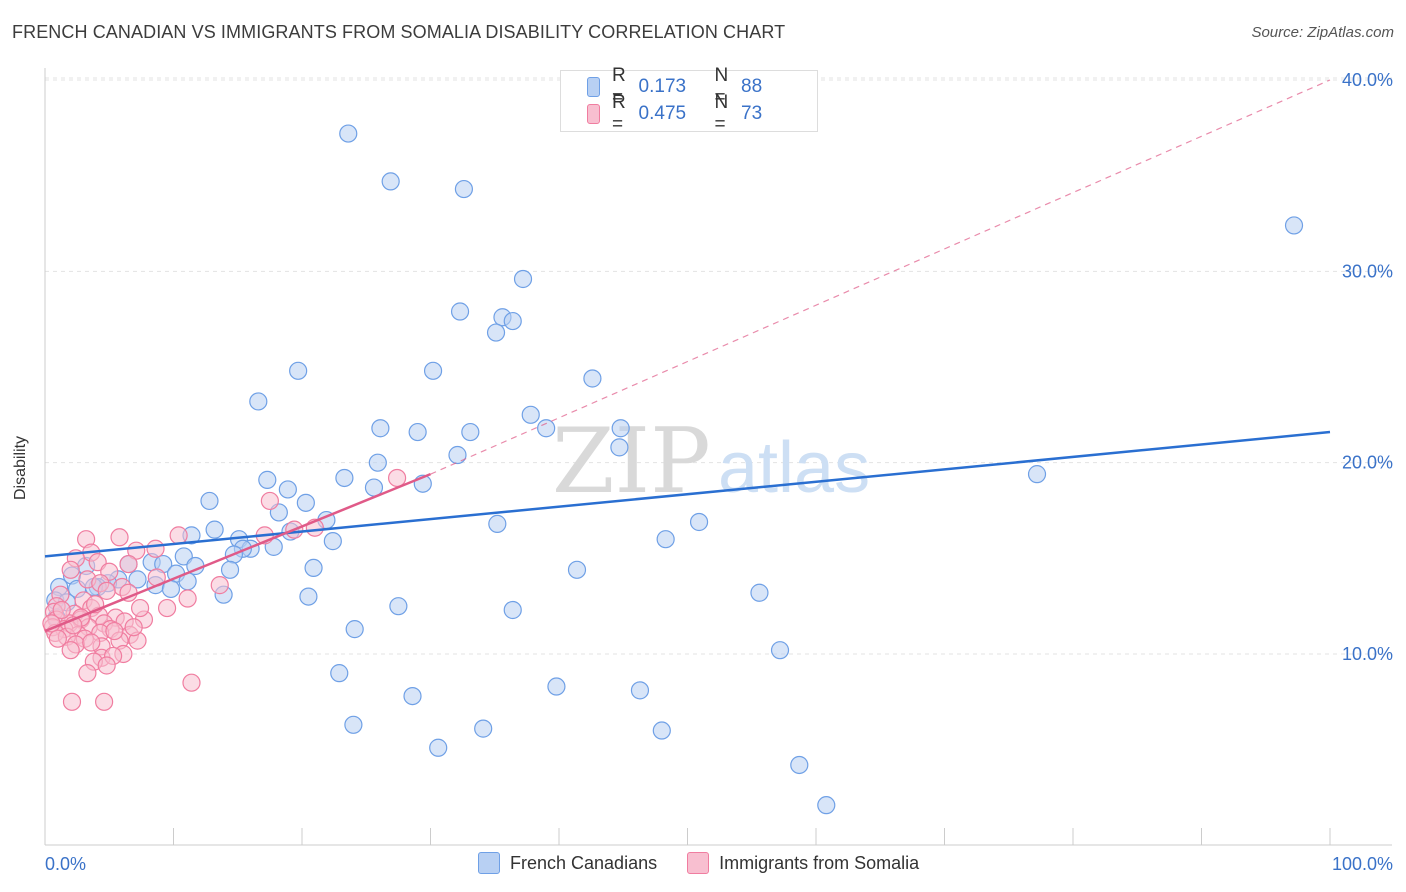 The width and height of the screenshot is (1406, 892). I want to click on series-immigrants-from-somalia, so click(224, 589).